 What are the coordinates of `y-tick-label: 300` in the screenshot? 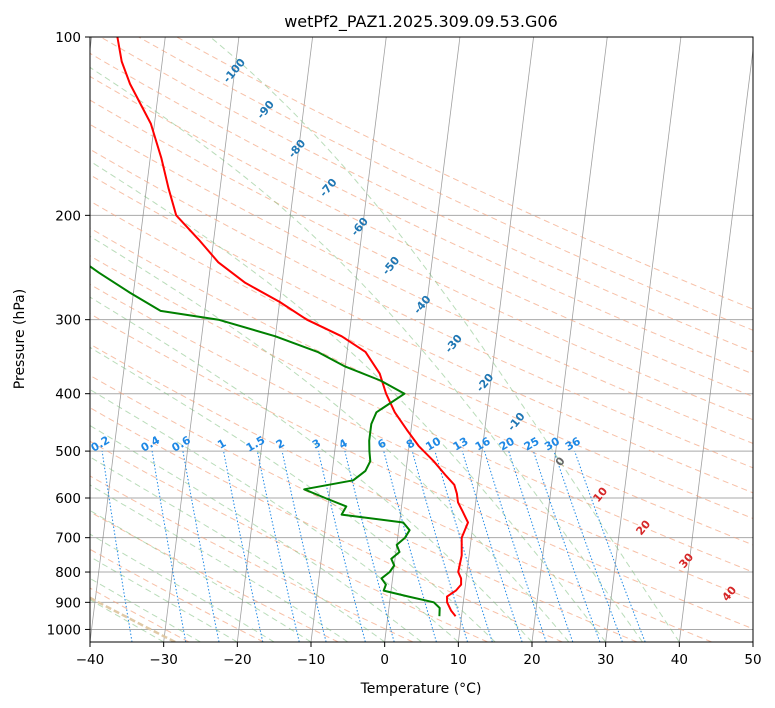 It's located at (68, 321).